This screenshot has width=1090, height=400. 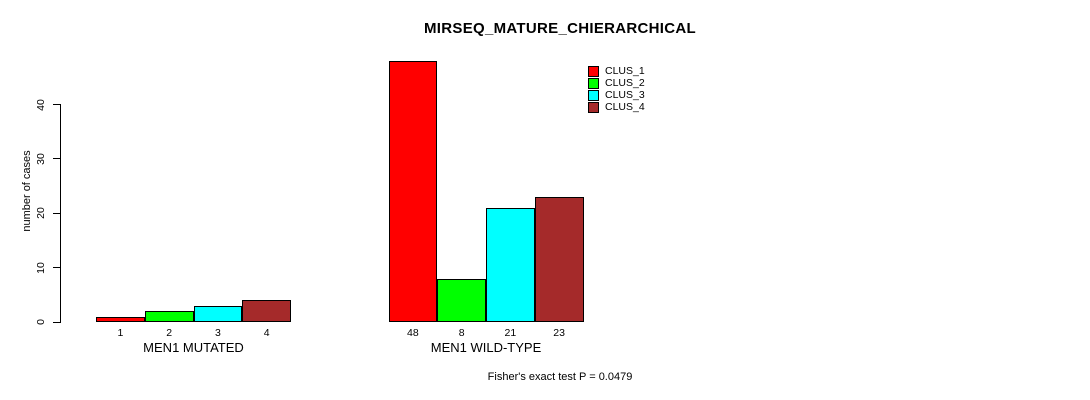 I want to click on legend-row: CLUS_1, so click(x=616, y=71).